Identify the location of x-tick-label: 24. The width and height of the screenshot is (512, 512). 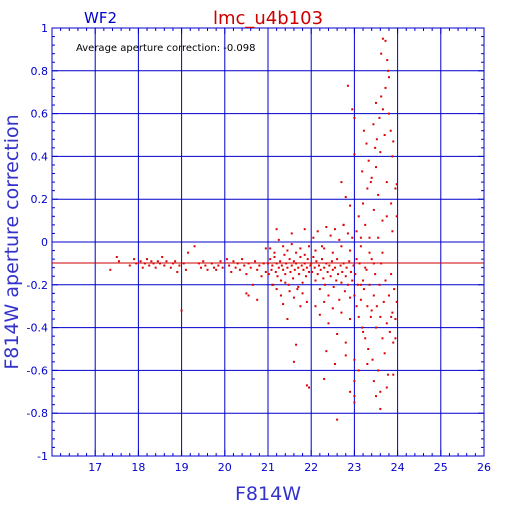
(398, 467).